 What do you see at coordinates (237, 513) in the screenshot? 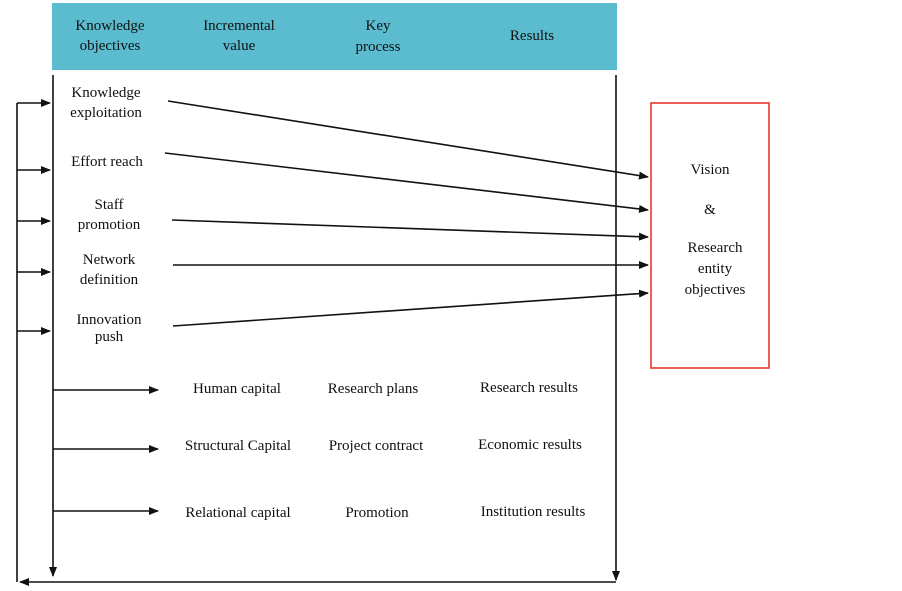
I see `row-3-value: Relational capital` at bounding box center [237, 513].